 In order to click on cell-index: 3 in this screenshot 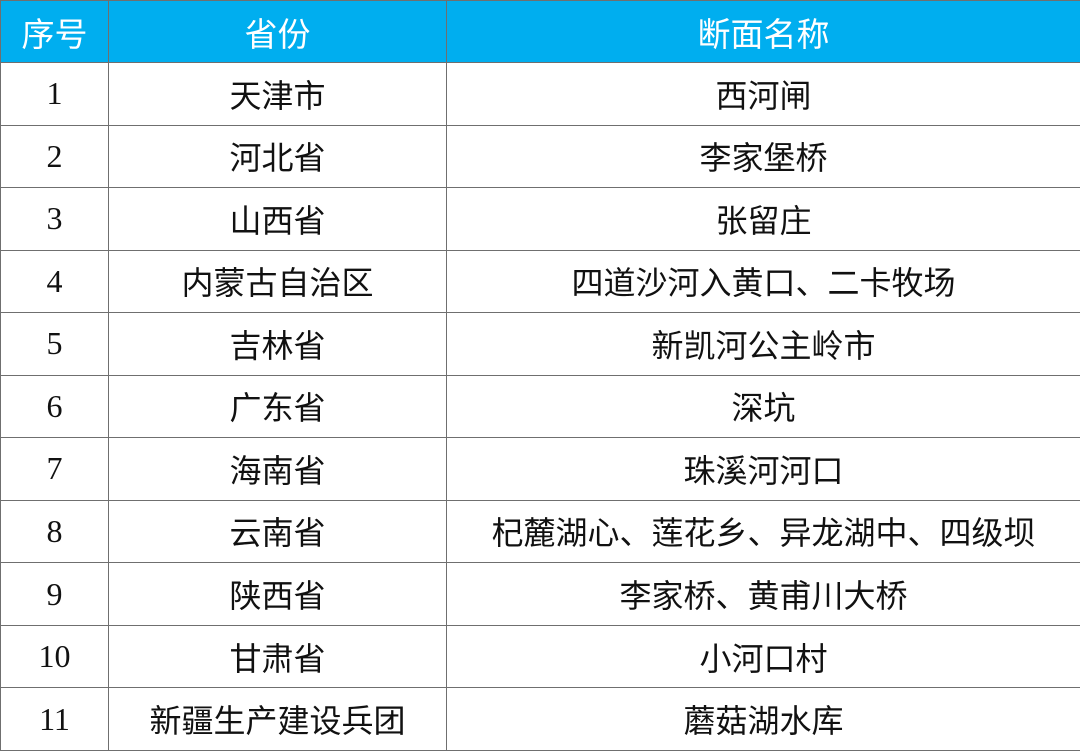, I will do `click(54, 219)`.